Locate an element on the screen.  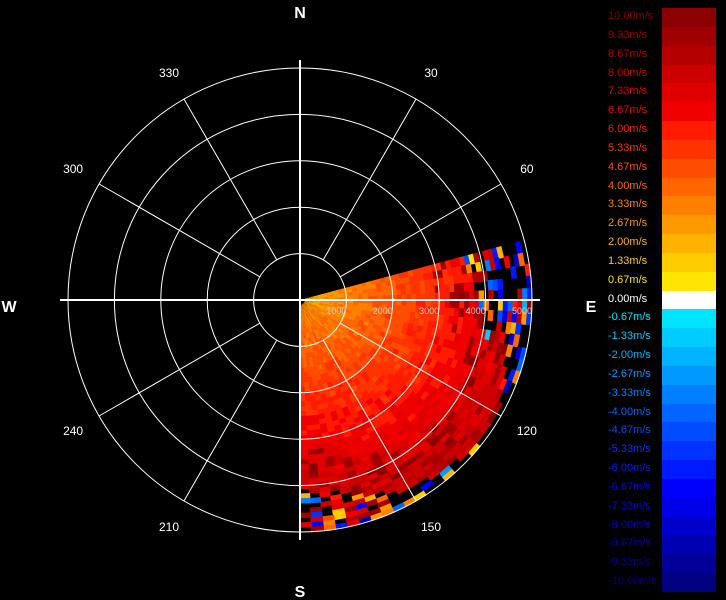
colorbar-entry: -3.33m/s is located at coordinates (661, 394).